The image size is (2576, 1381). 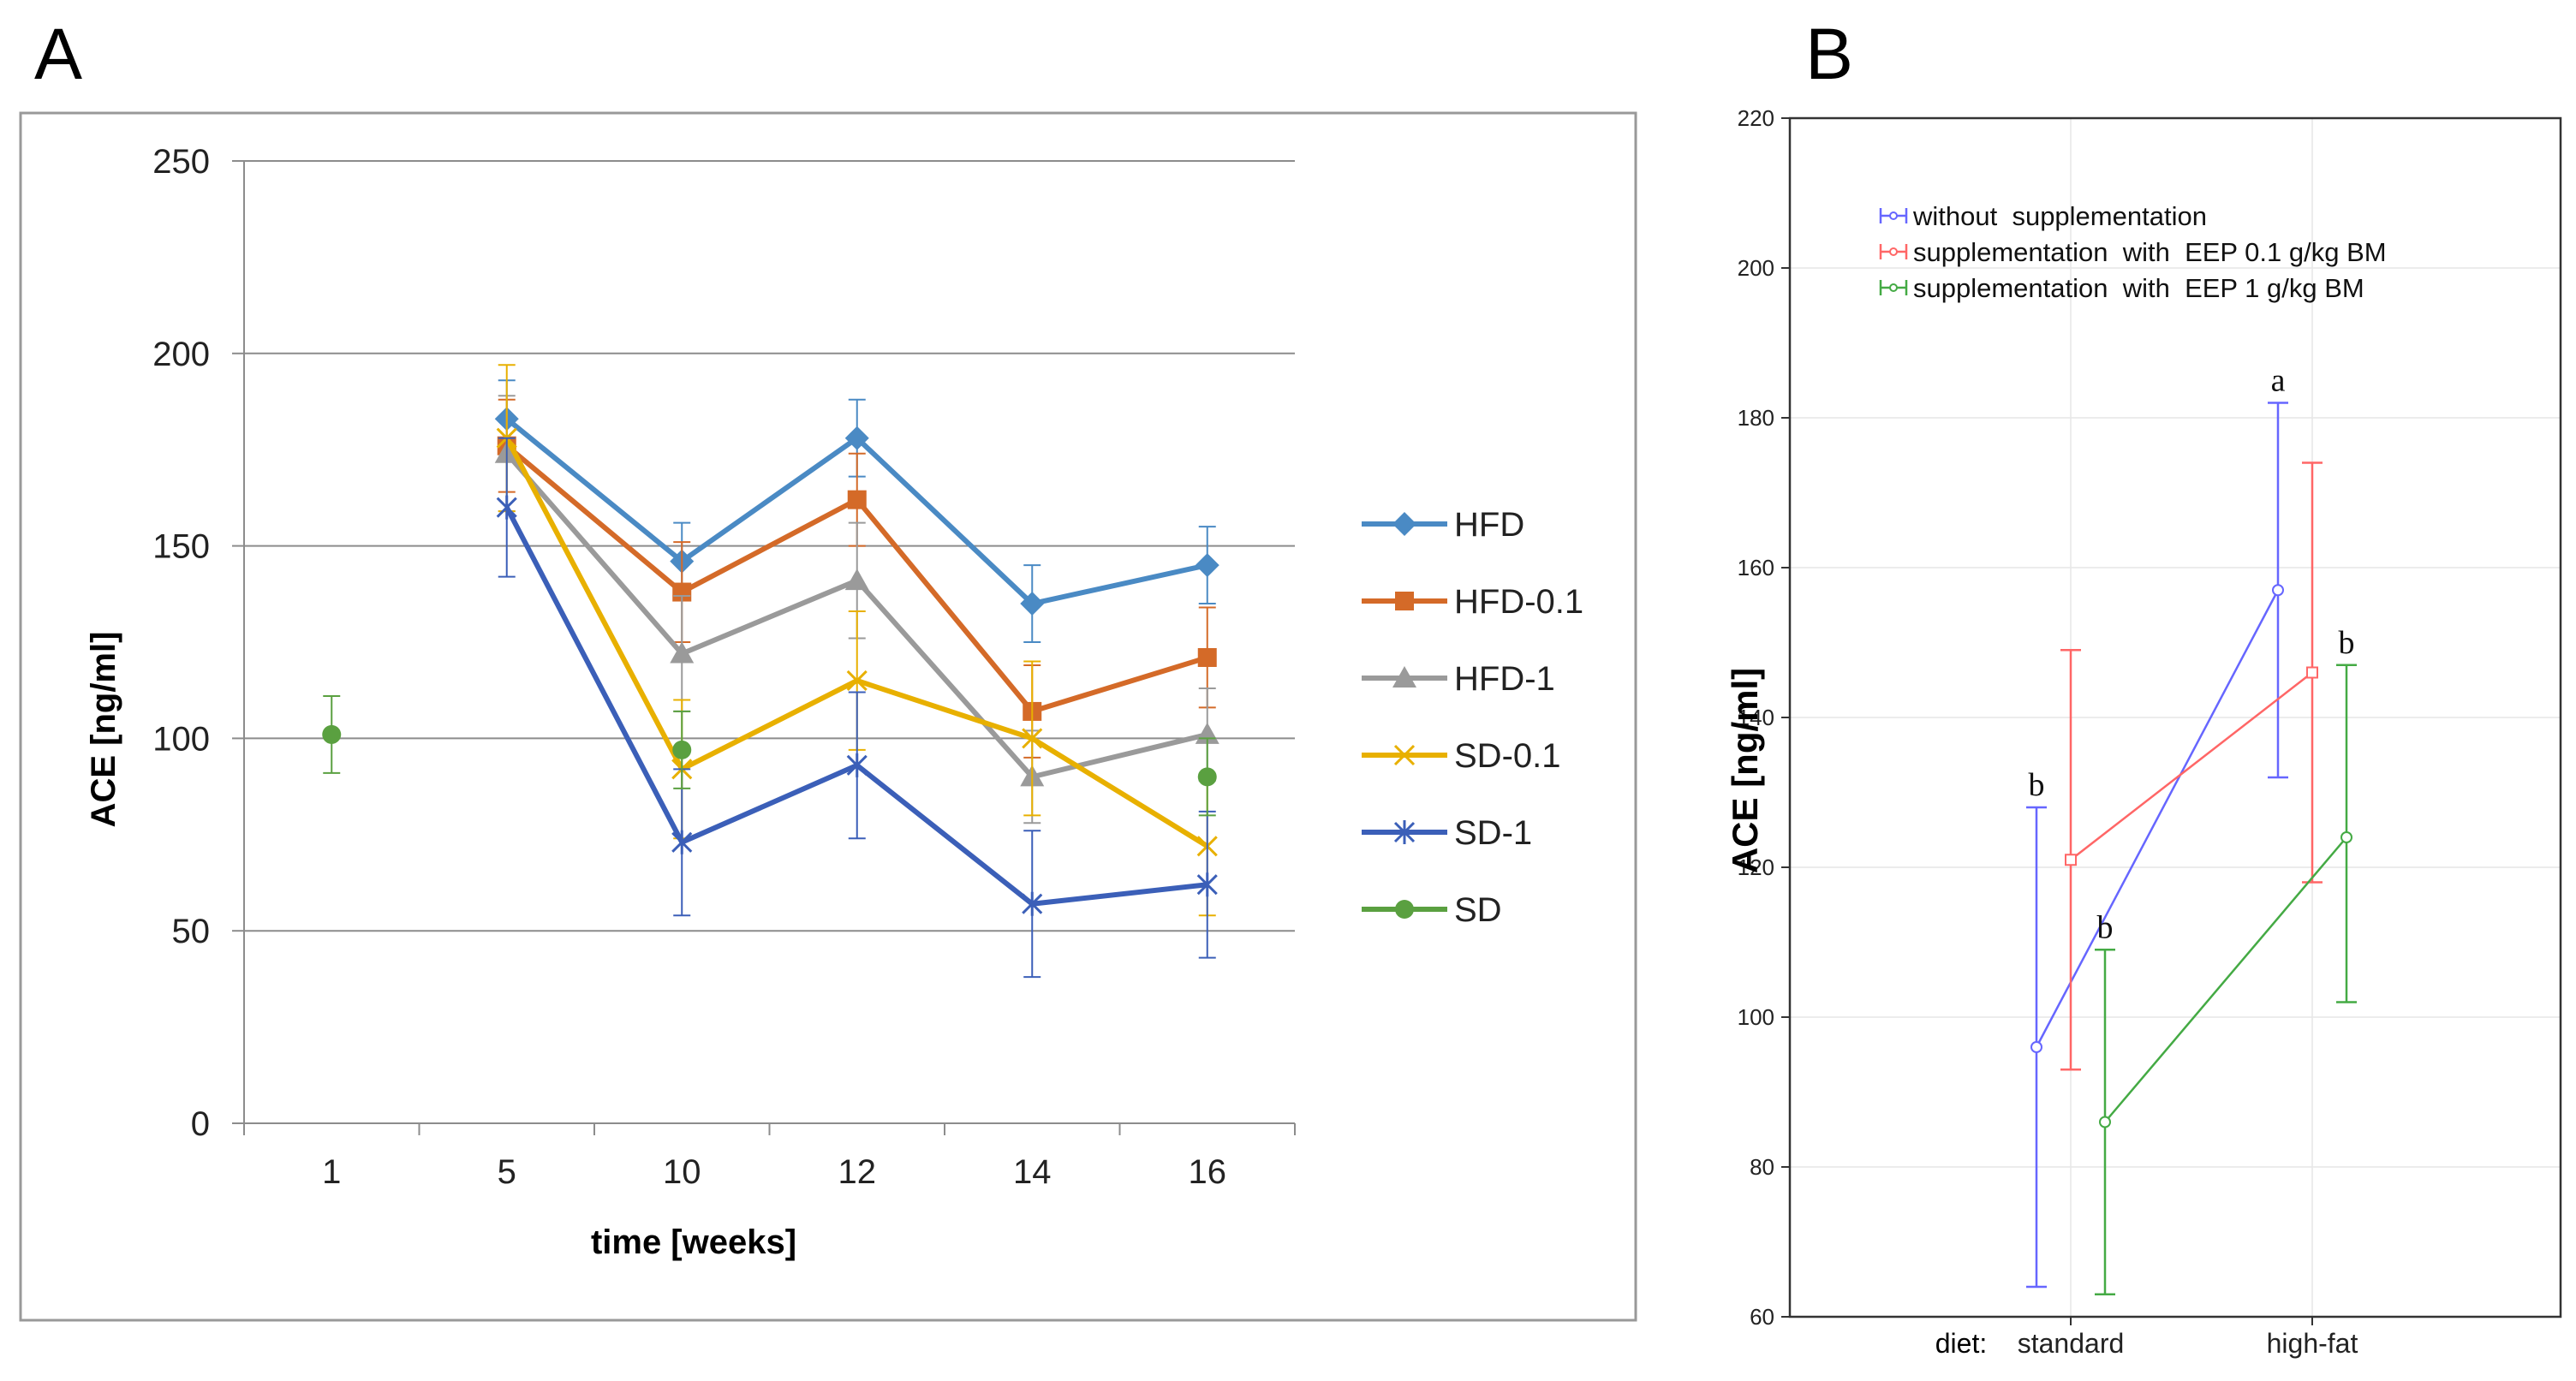 What do you see at coordinates (1756, 867) in the screenshot?
I see `y-tick-label: 120` at bounding box center [1756, 867].